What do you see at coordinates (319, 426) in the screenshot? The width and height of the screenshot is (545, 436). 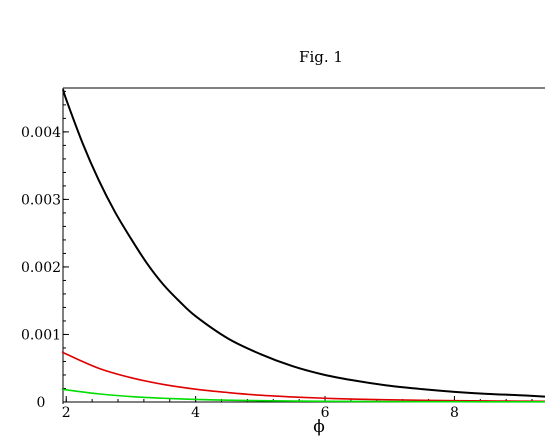 I see `x-axis-label: ϕ` at bounding box center [319, 426].